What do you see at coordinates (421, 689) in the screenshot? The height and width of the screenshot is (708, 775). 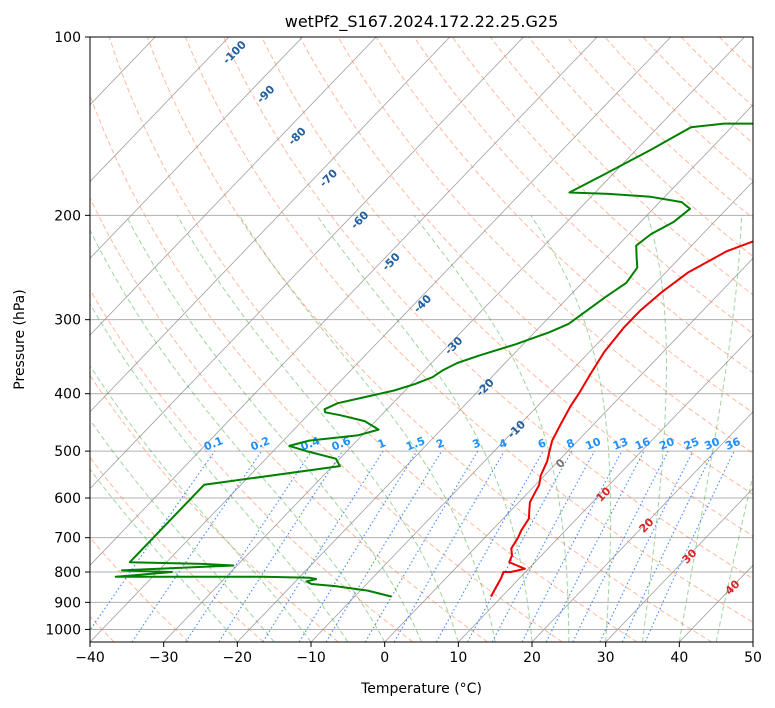 I see `x-axis-title: Temperature (°C)` at bounding box center [421, 689].